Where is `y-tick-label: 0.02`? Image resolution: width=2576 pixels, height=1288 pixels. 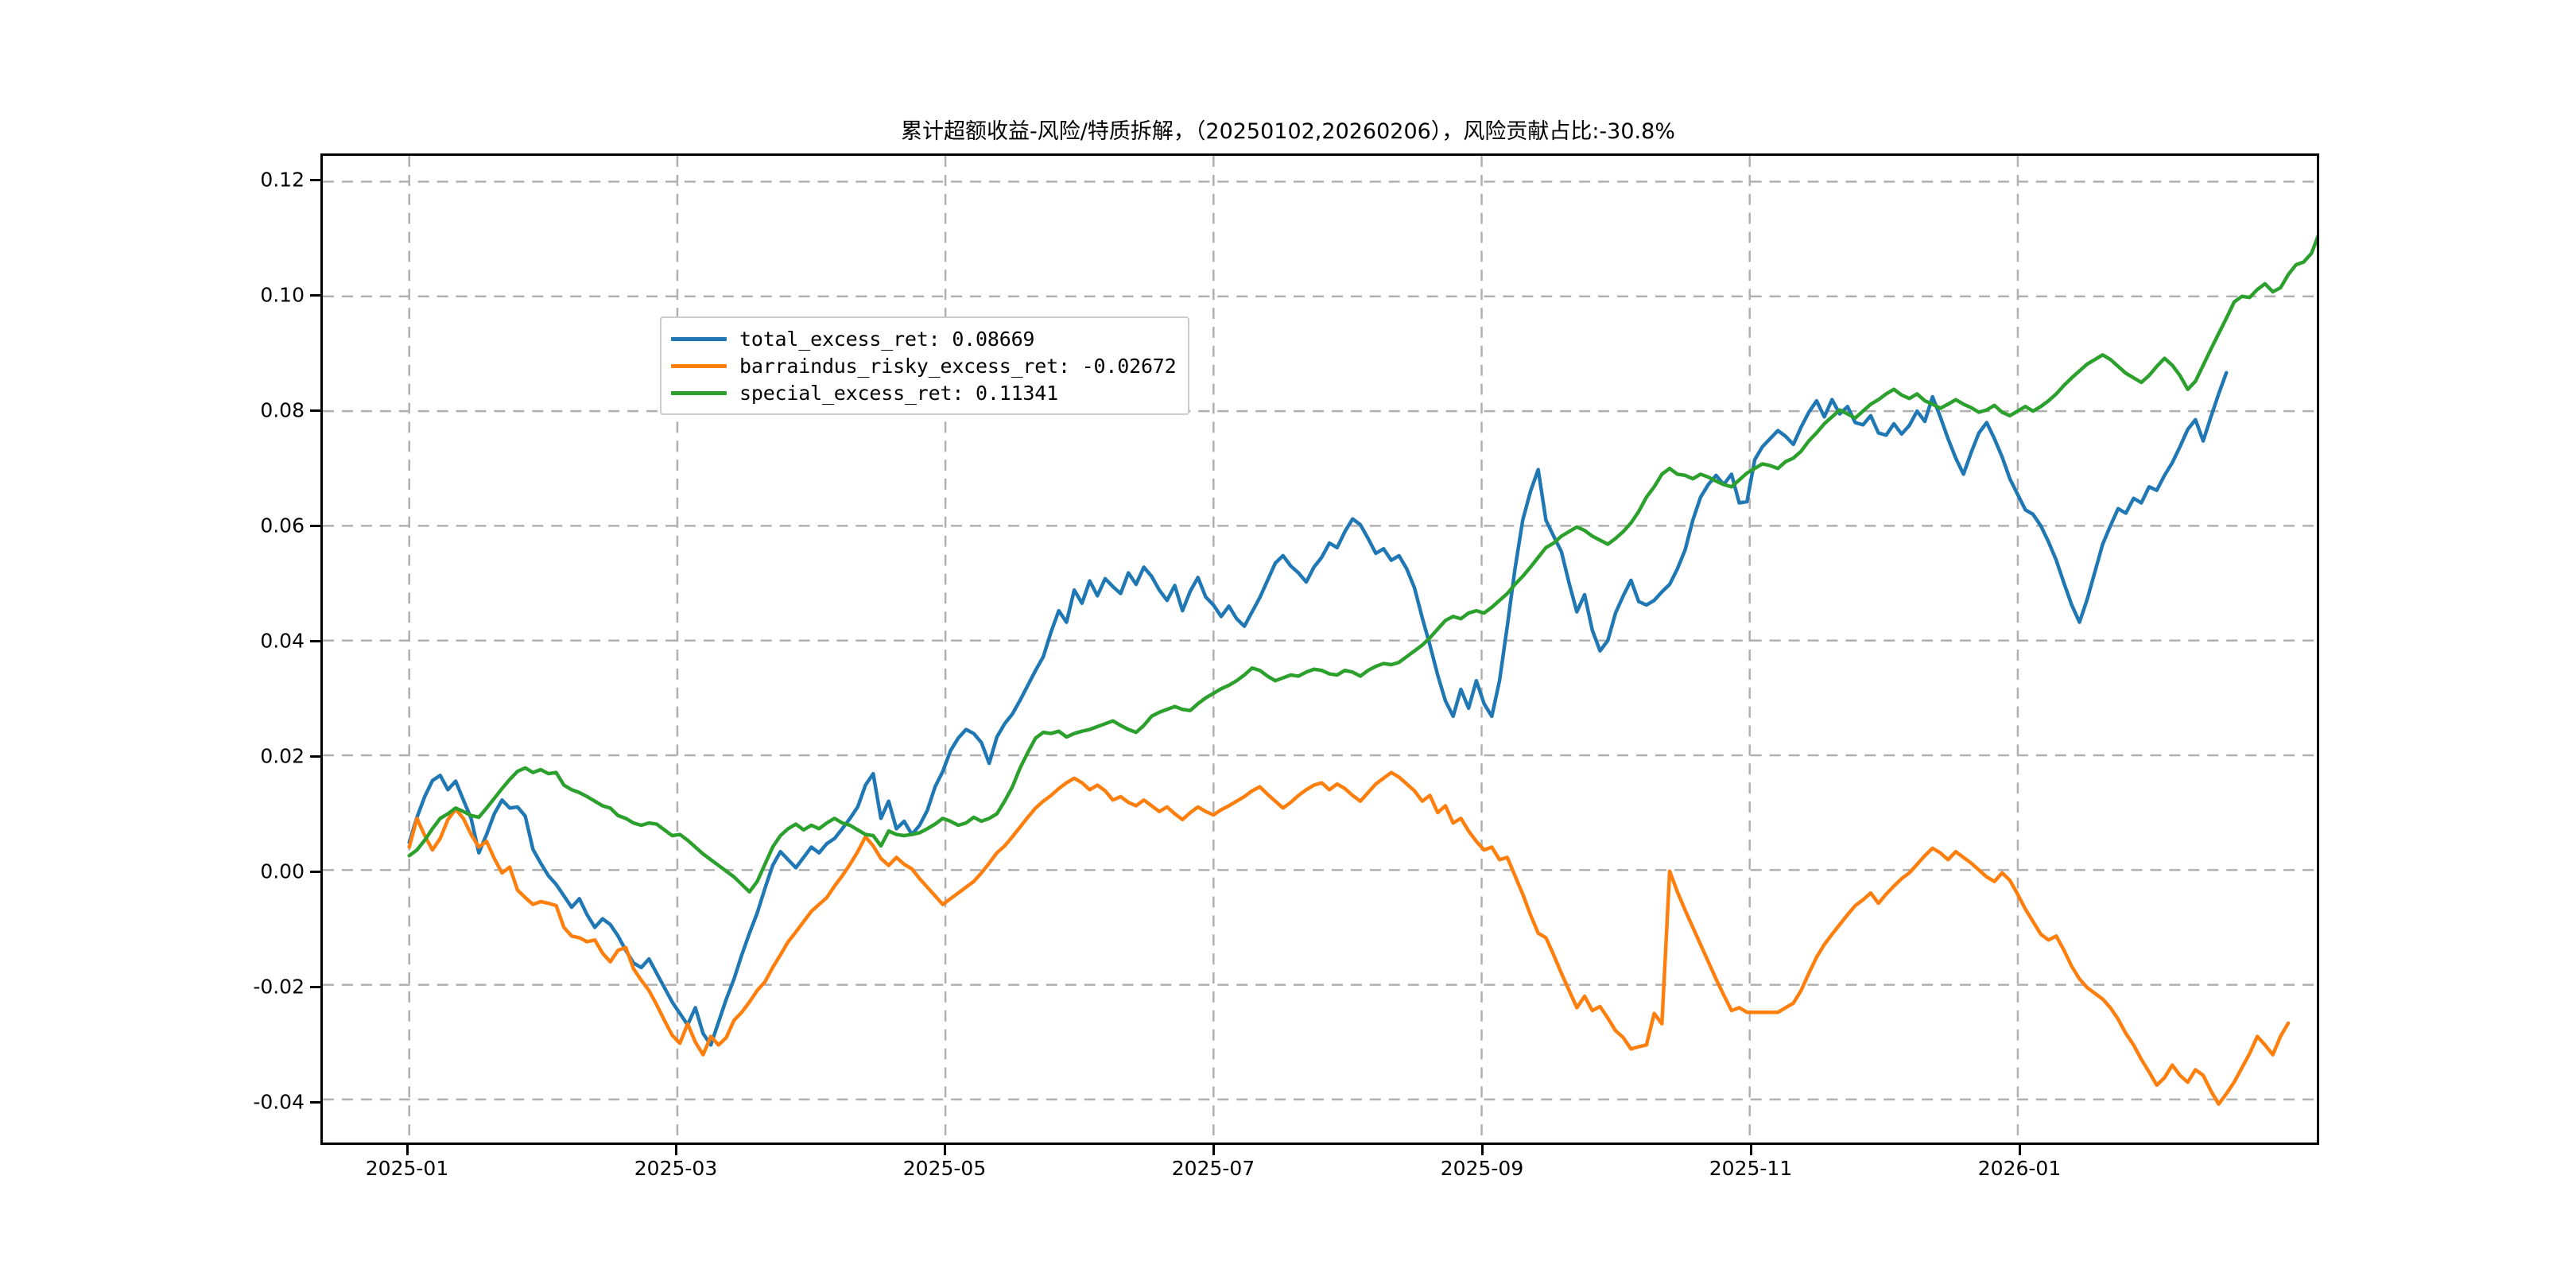 y-tick-label: 0.02 is located at coordinates (282, 756).